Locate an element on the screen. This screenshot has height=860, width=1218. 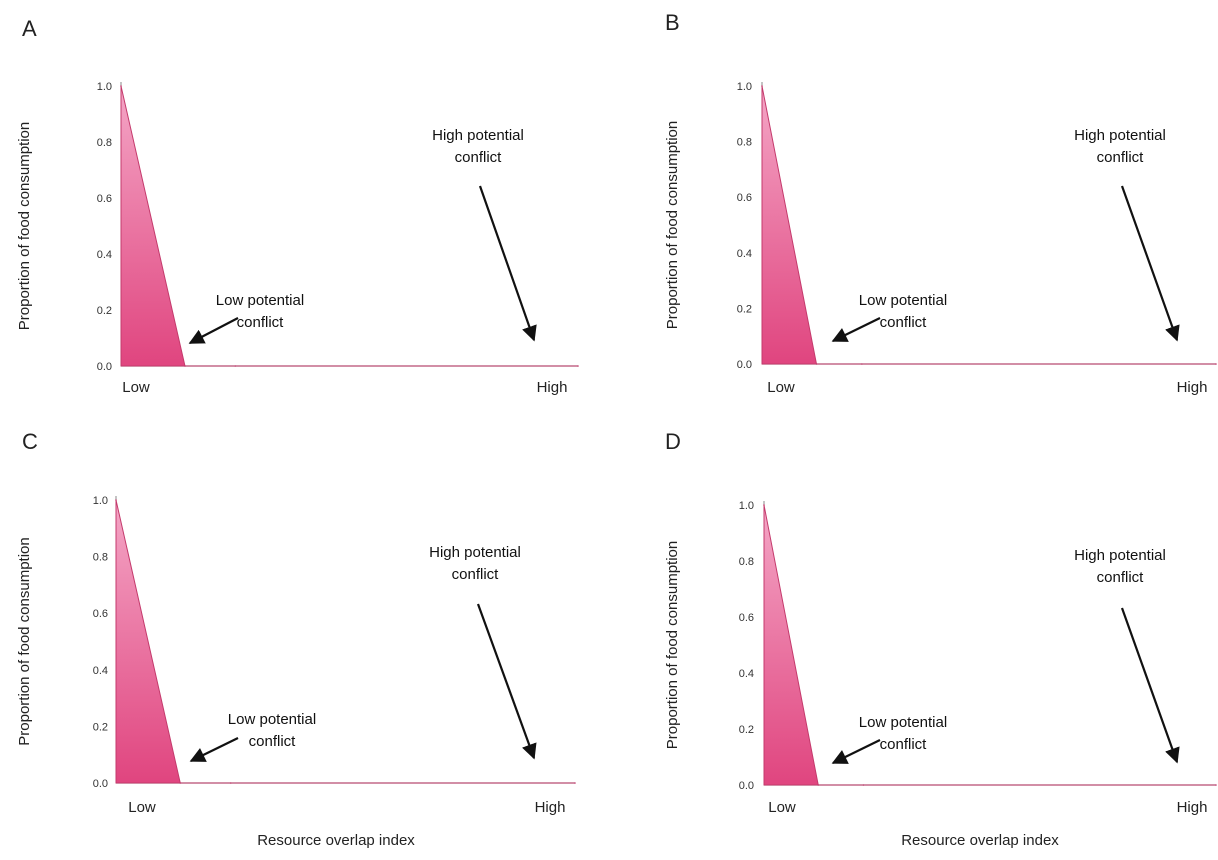
panel-letter: D is located at coordinates (673, 441).